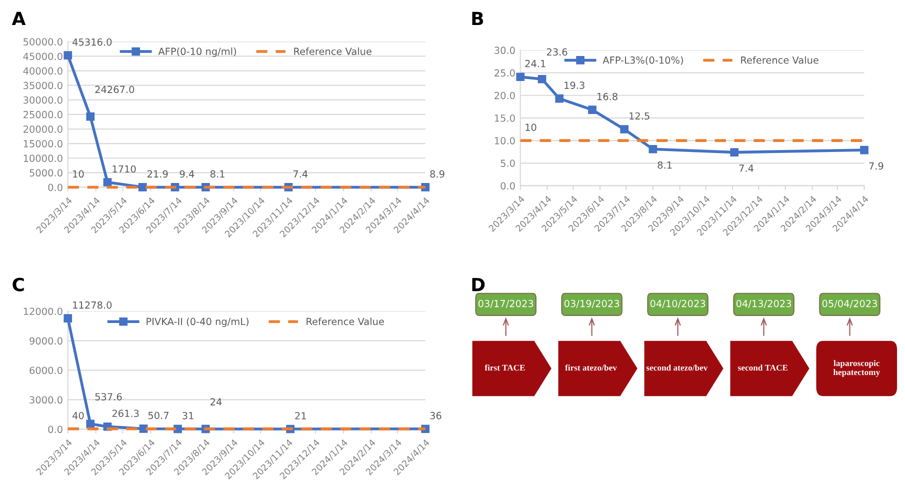 The image size is (905, 502). I want to click on data-label: 31, so click(188, 416).